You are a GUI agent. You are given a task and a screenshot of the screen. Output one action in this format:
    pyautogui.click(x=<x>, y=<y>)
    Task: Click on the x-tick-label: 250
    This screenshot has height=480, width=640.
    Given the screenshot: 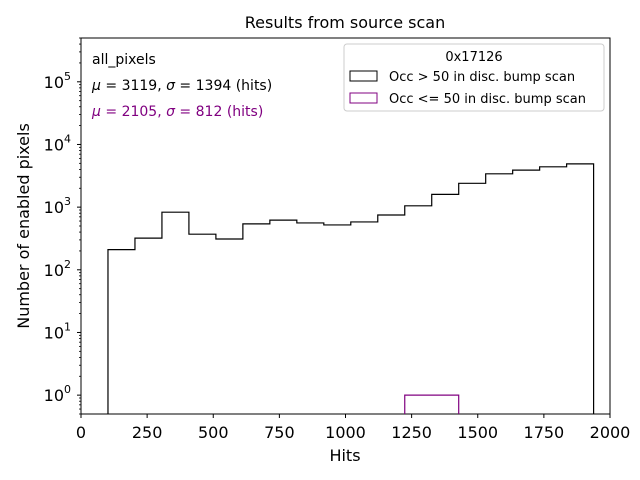 What is the action you would take?
    pyautogui.click(x=147, y=432)
    